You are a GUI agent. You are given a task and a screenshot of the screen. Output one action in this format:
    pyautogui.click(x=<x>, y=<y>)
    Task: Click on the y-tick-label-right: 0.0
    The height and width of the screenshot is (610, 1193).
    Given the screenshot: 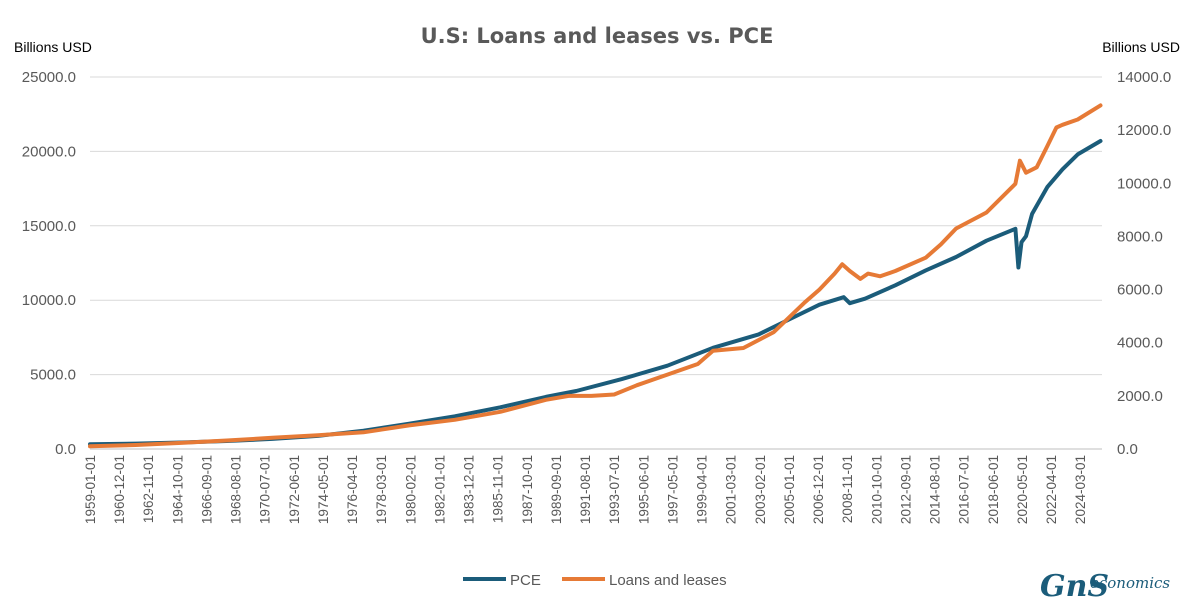 What is the action you would take?
    pyautogui.click(x=1127, y=449)
    